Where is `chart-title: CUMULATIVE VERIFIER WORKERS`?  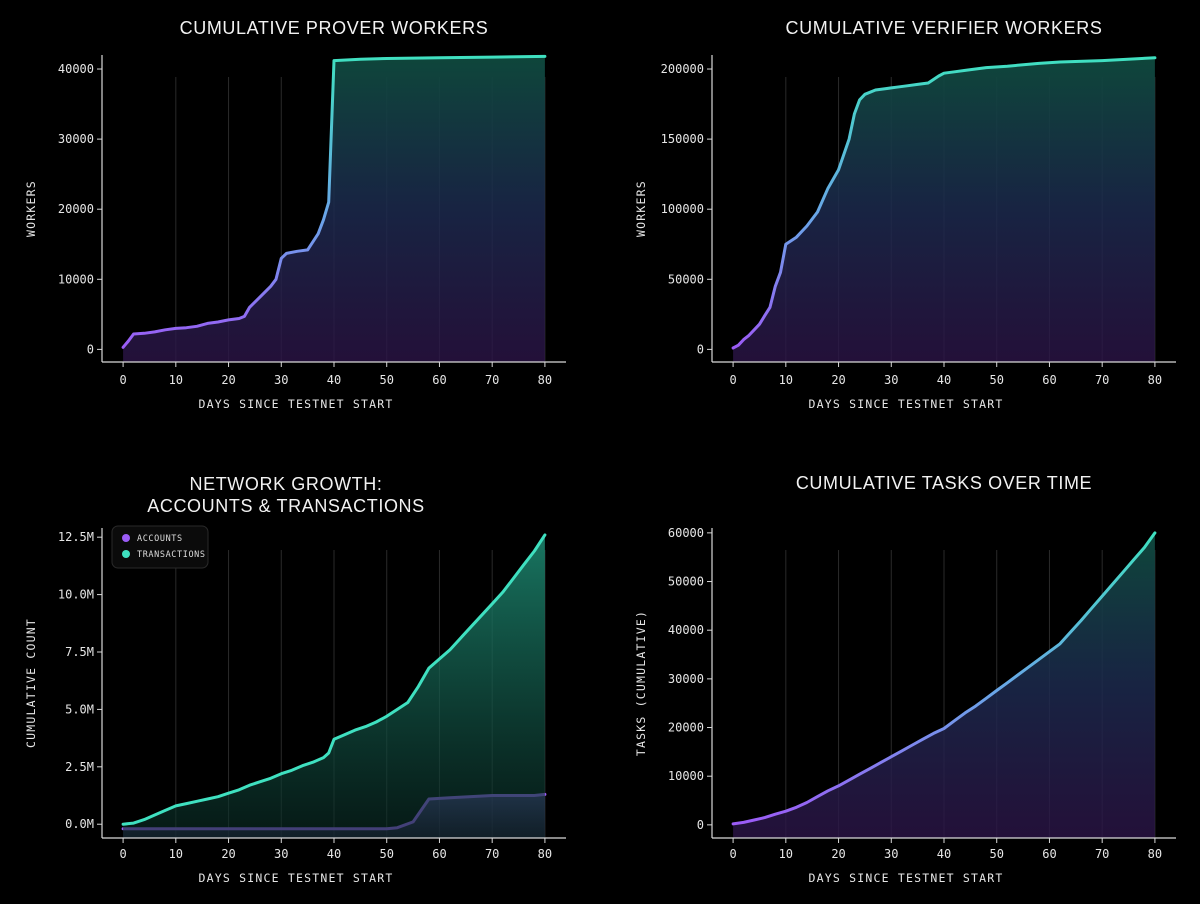 chart-title: CUMULATIVE VERIFIER WORKERS is located at coordinates (944, 28).